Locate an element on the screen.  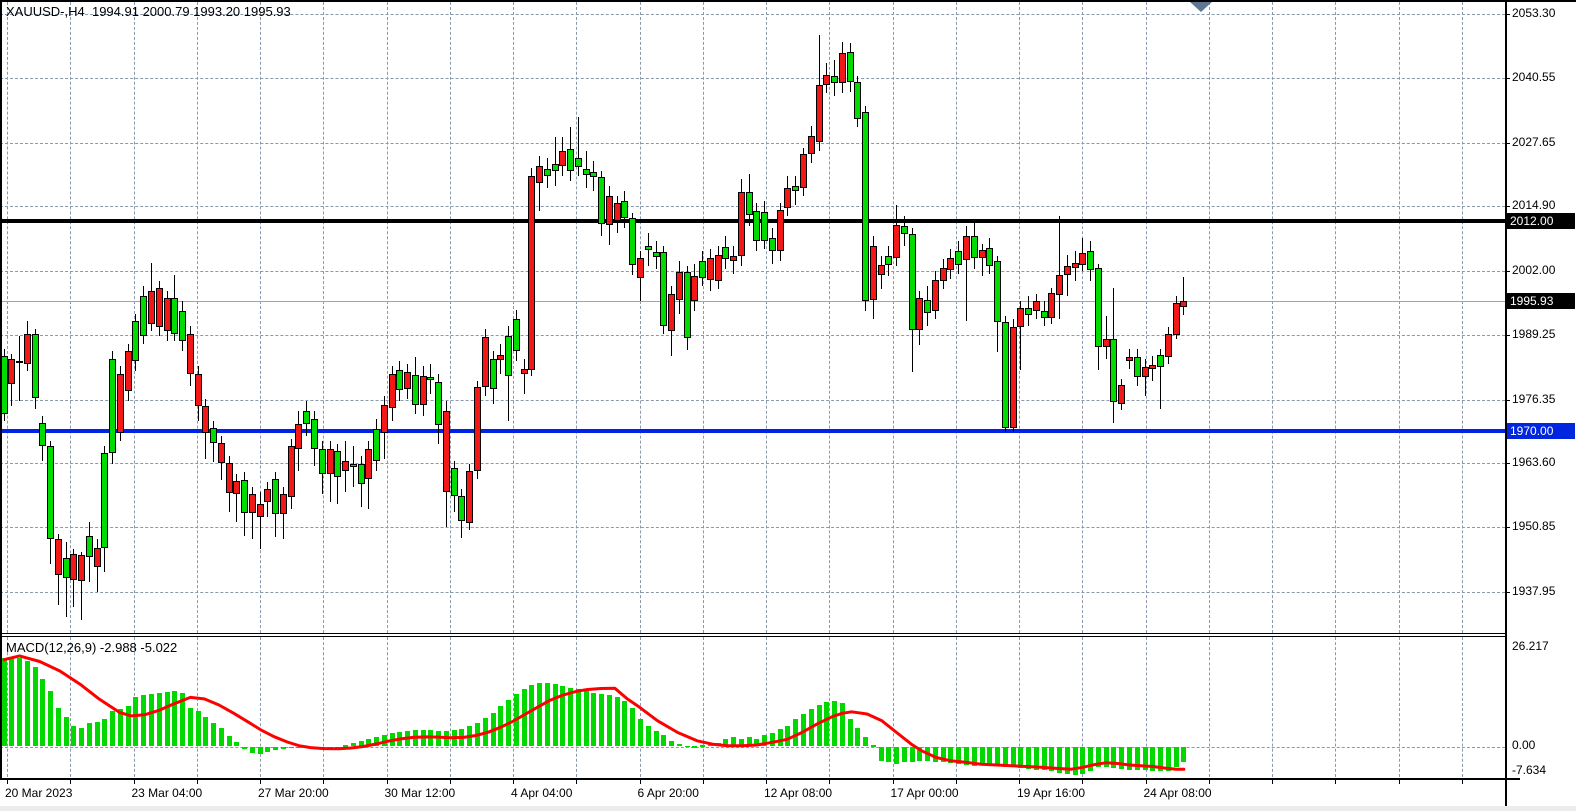
window-bottom-strip is located at coordinates (788, 808).